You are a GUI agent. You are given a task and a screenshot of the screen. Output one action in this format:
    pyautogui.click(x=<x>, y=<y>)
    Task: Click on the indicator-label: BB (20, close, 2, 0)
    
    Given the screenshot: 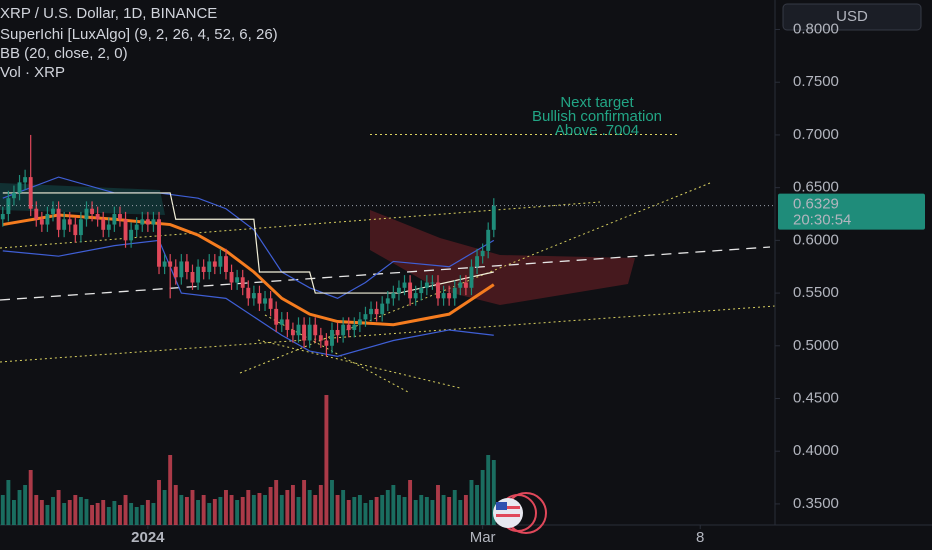 What is the action you would take?
    pyautogui.click(x=64, y=53)
    